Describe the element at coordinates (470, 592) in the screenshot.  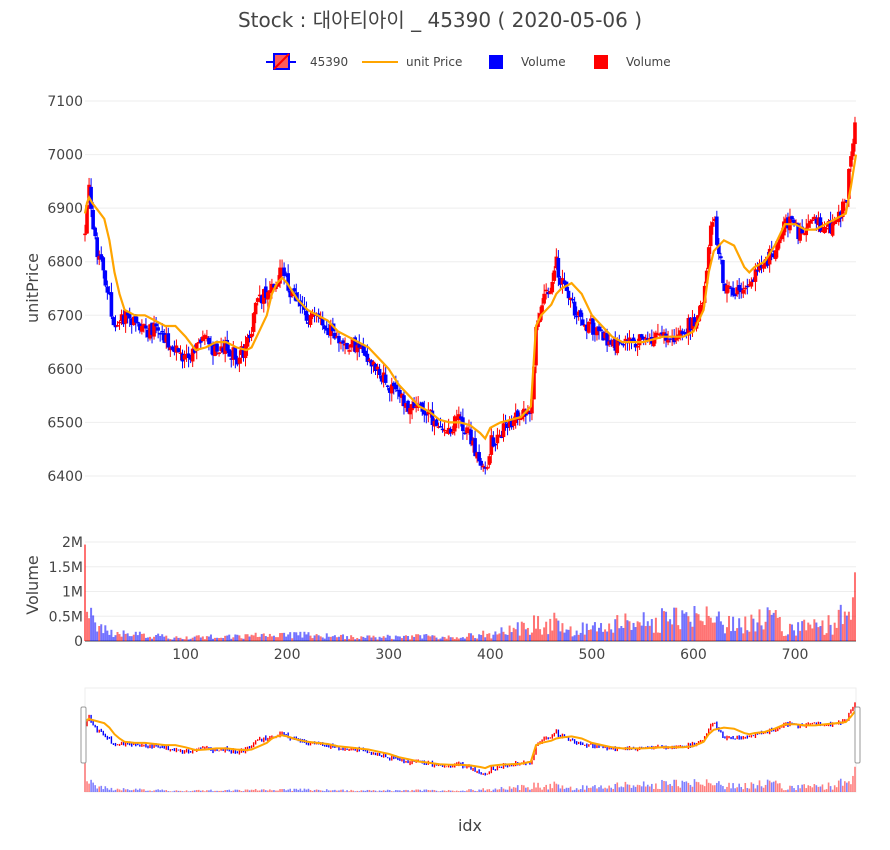
I see `volume-bars` at that location.